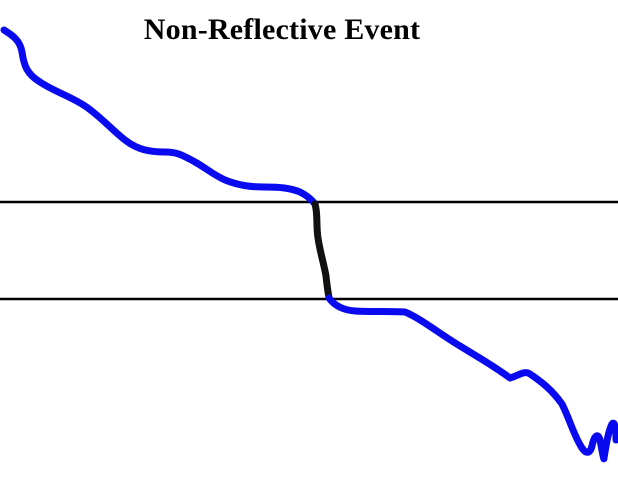 The height and width of the screenshot is (480, 618). What do you see at coordinates (282, 29) in the screenshot?
I see `diagram-title: Non-Reflective Event` at bounding box center [282, 29].